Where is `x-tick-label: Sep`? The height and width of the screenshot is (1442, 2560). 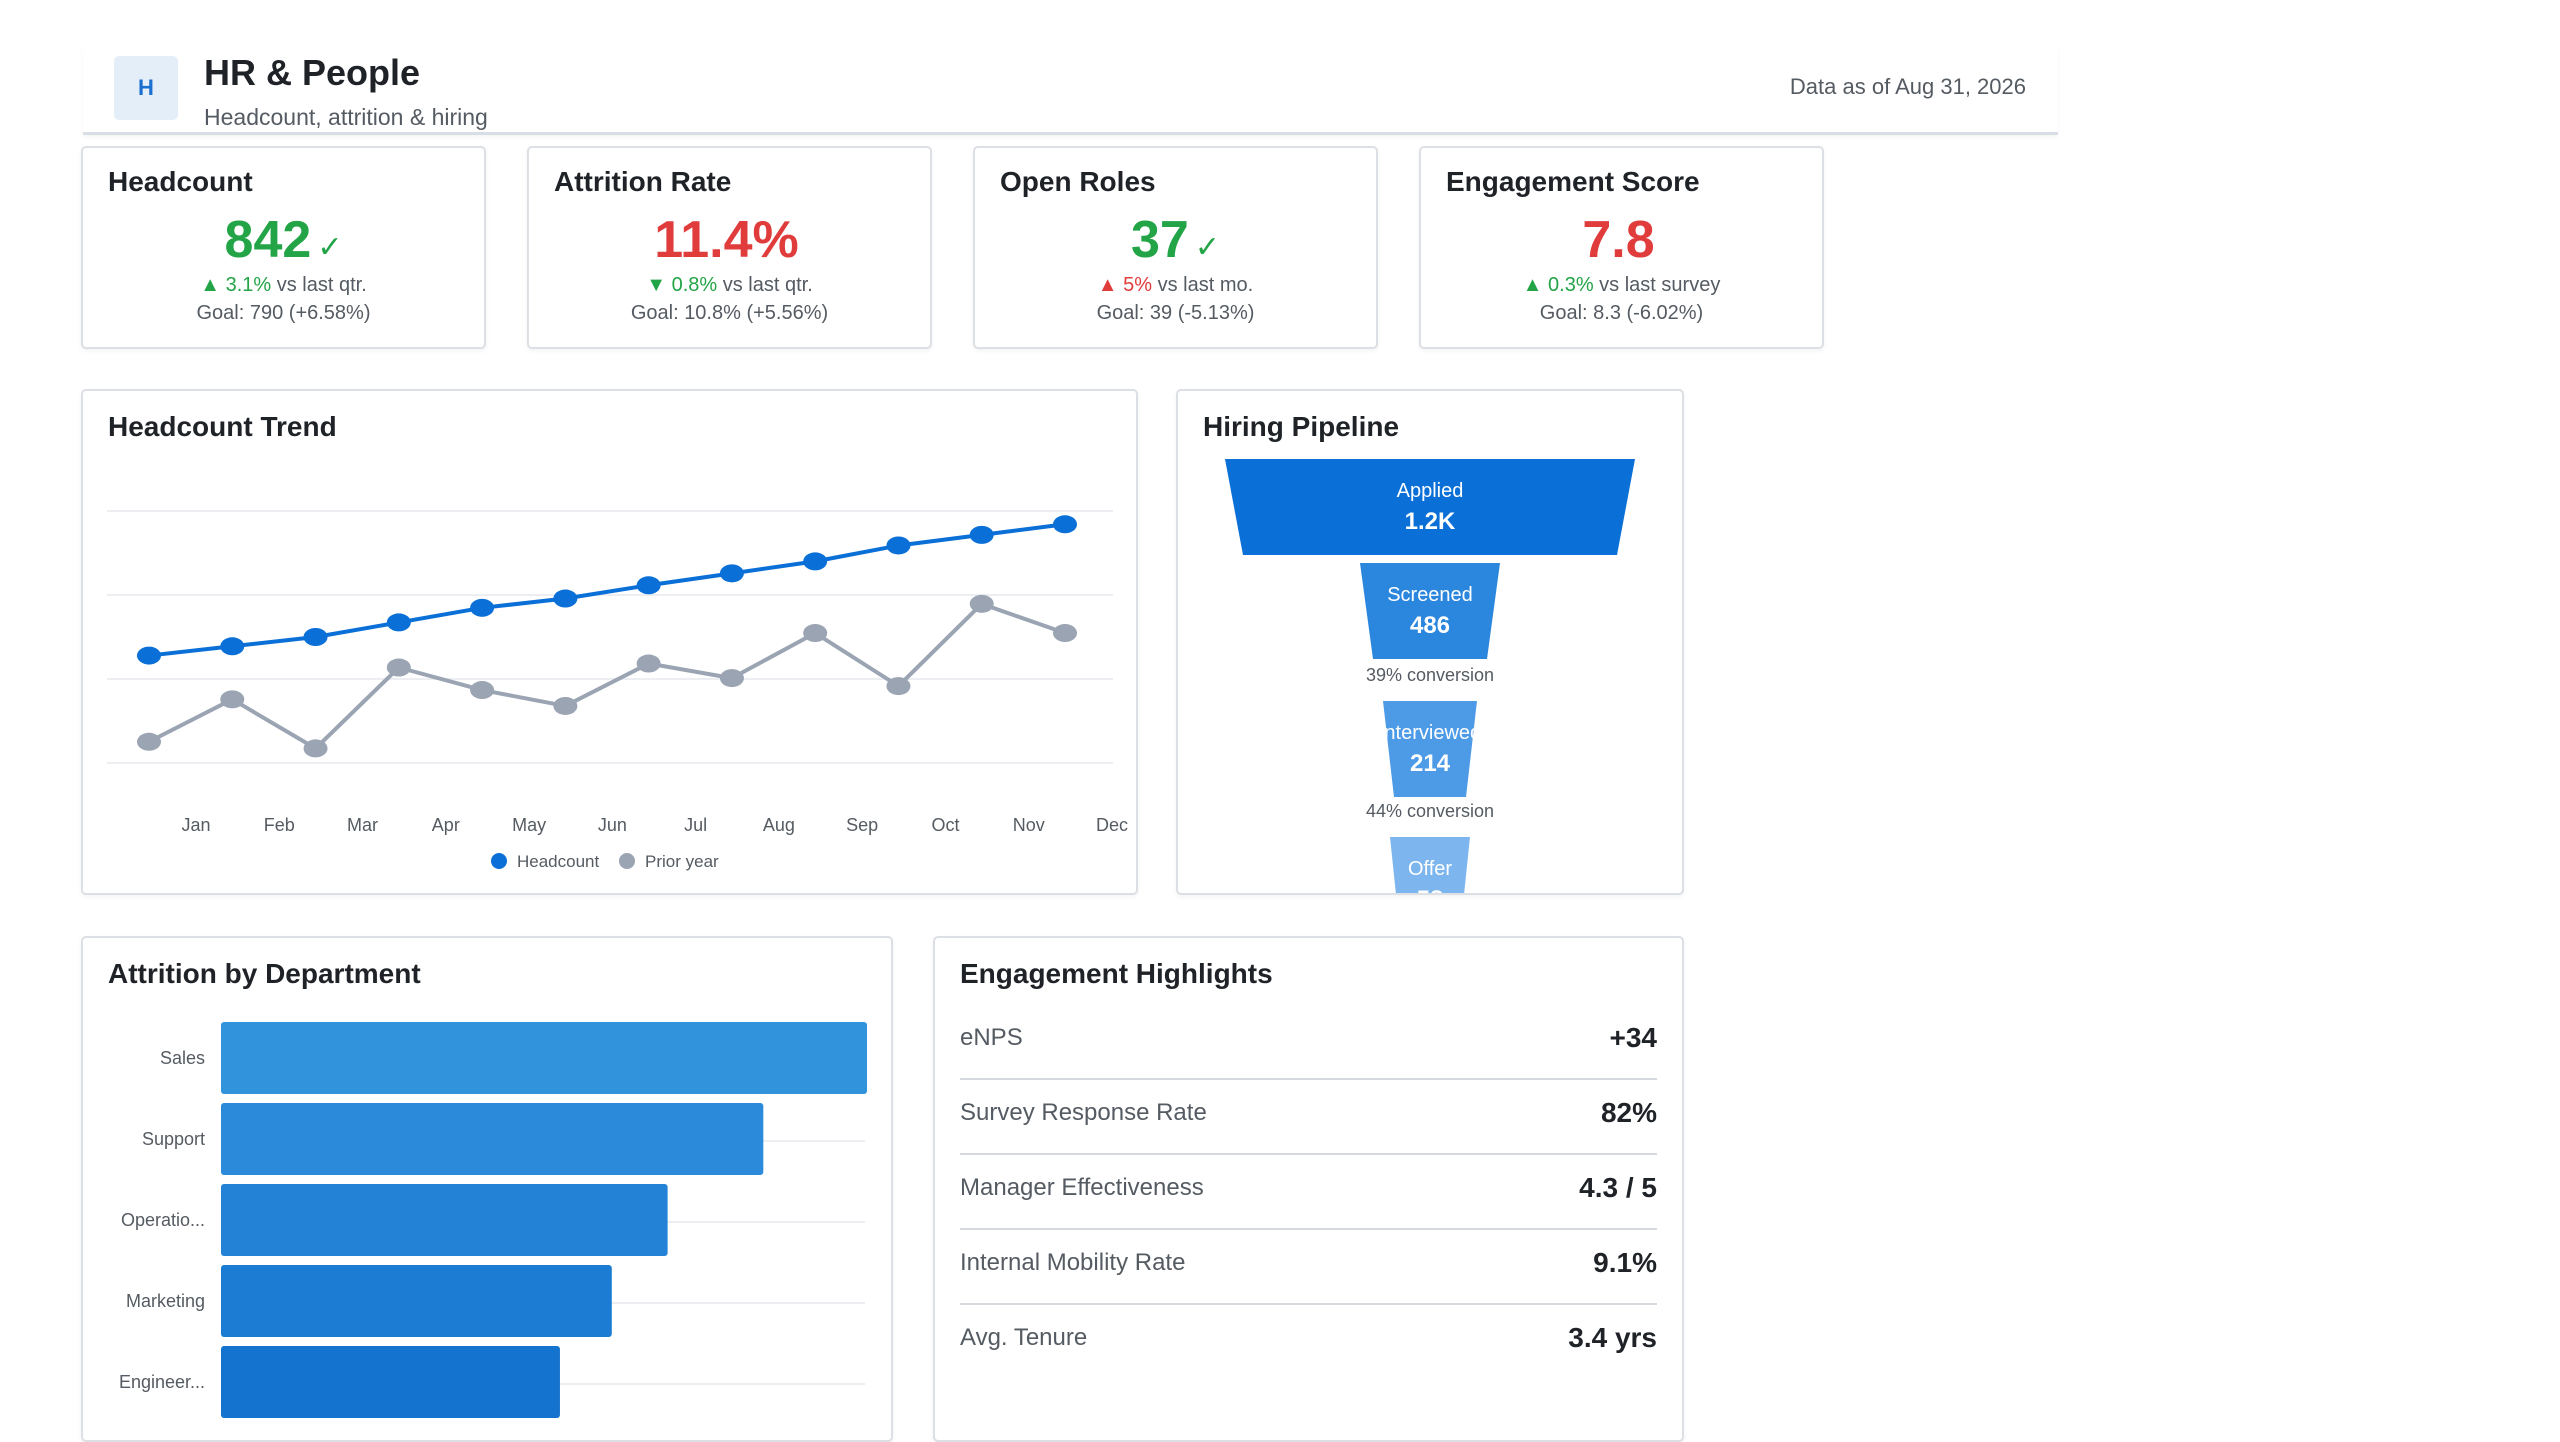 x-tick-label: Sep is located at coordinates (862, 825).